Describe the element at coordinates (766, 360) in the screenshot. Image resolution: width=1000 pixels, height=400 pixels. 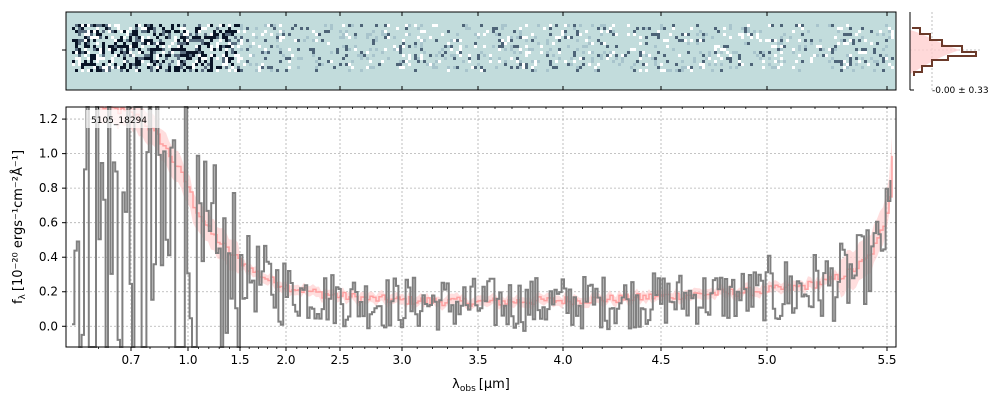
I see `x-tick-label: 5.0` at that location.